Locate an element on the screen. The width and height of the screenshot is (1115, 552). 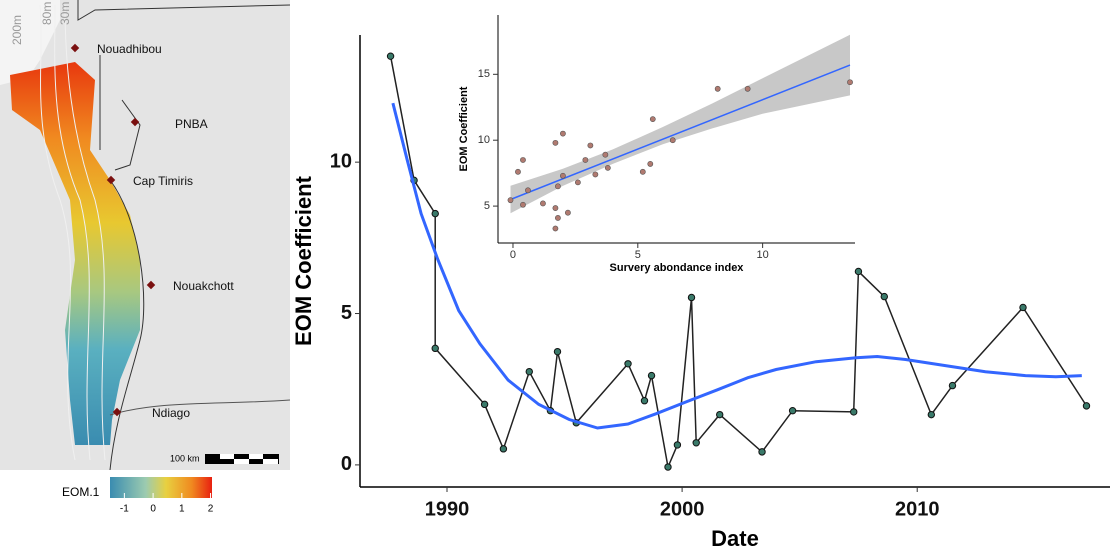
fit-line is located at coordinates (680, 132).